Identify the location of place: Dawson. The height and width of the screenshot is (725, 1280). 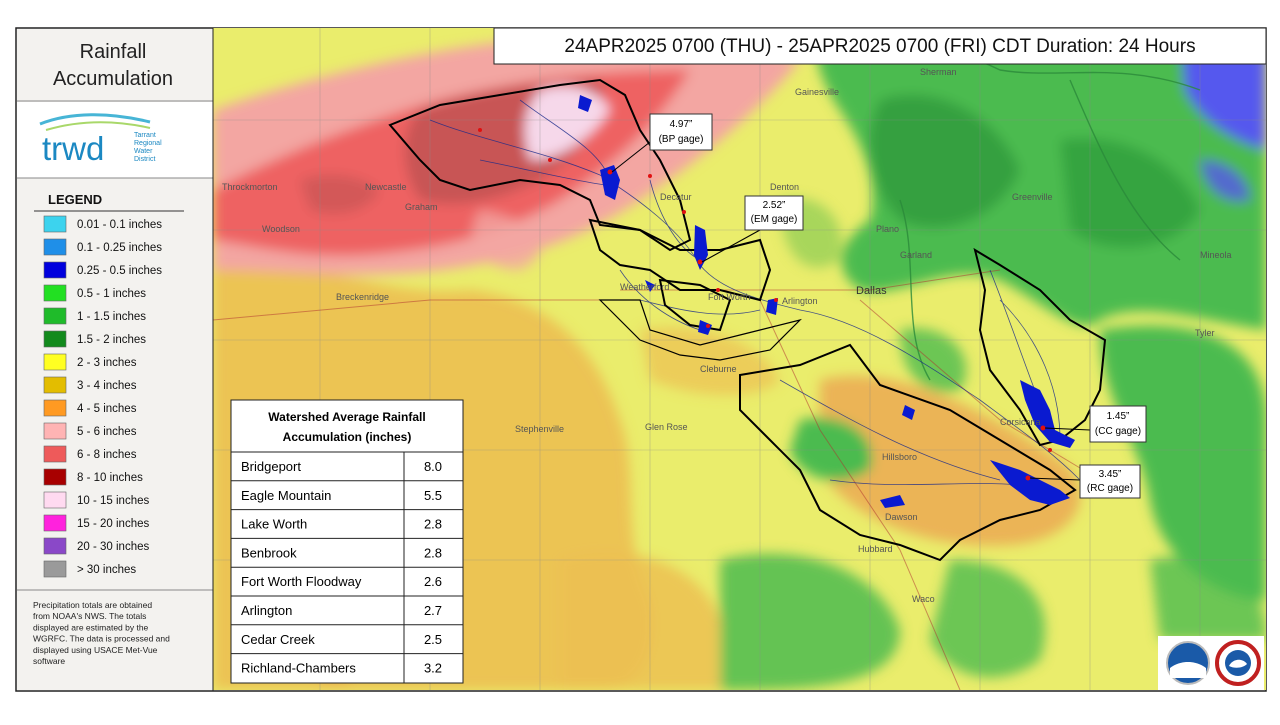
(901, 517).